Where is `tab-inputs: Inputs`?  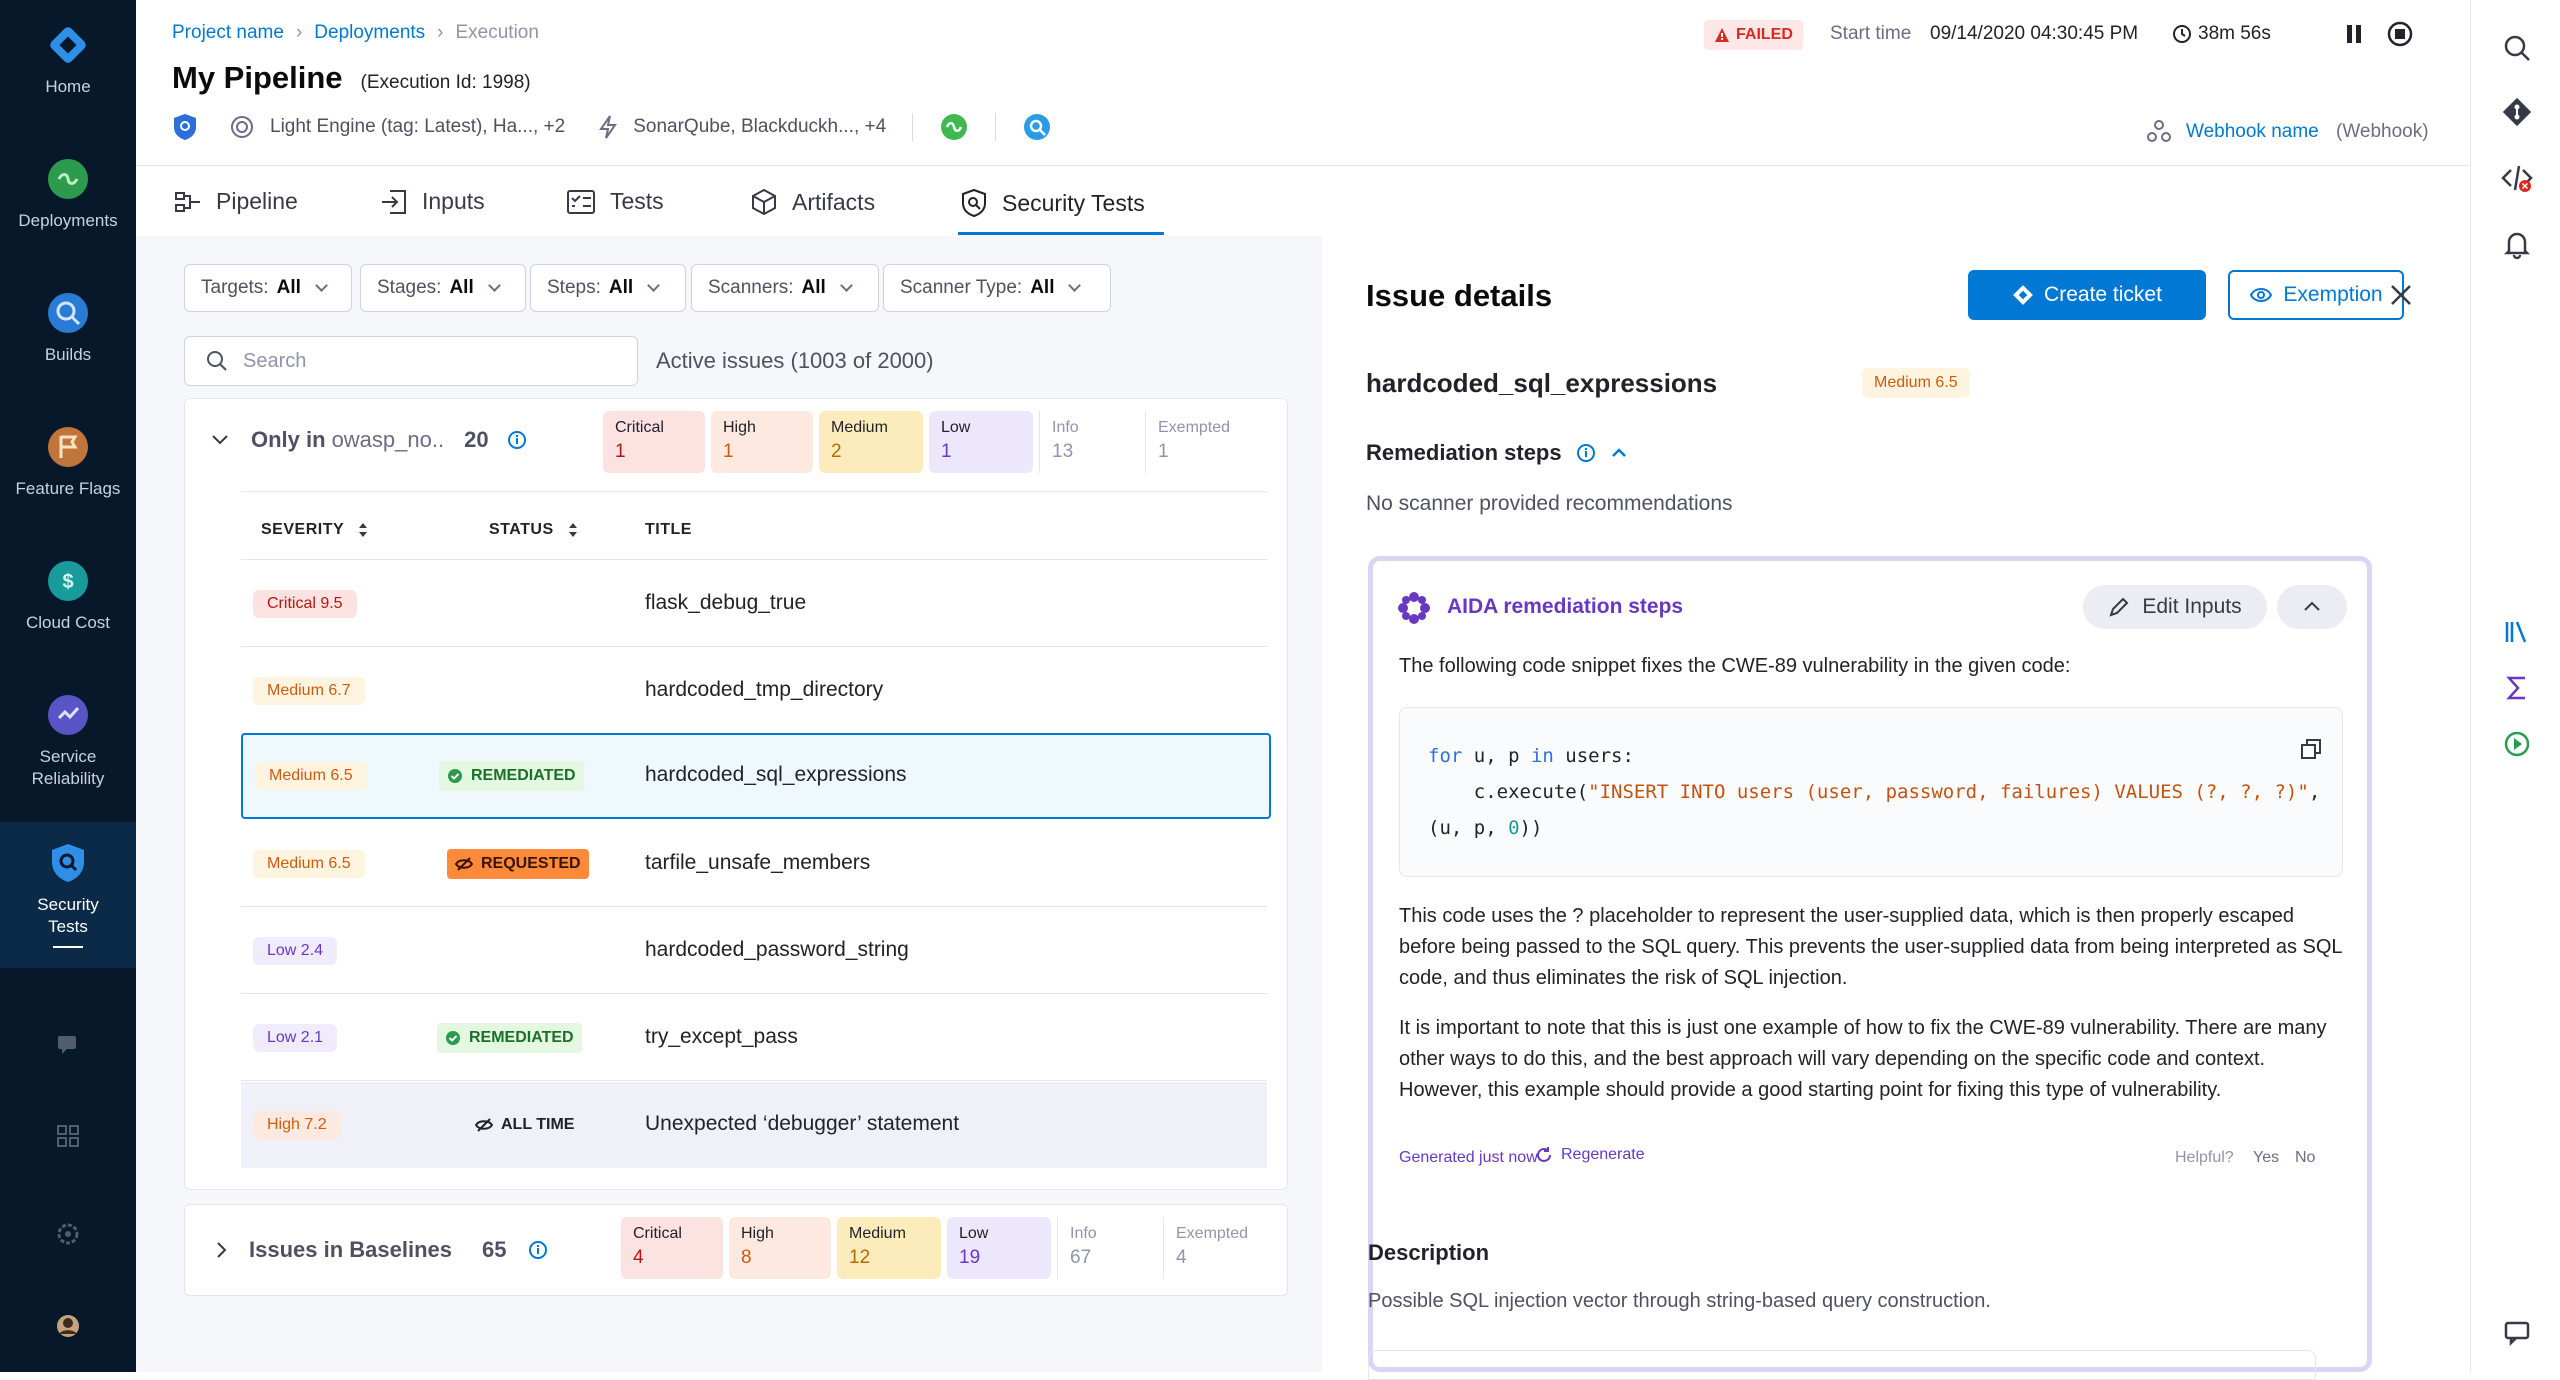 tab-inputs: Inputs is located at coordinates (432, 201).